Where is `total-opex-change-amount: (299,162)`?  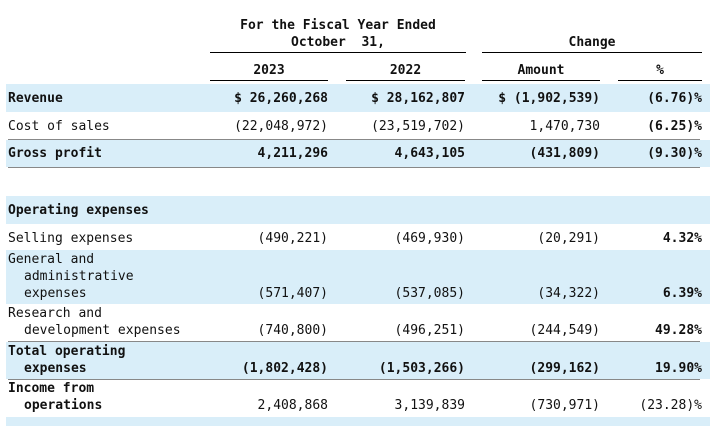 total-opex-change-amount: (299,162) is located at coordinates (564, 368).